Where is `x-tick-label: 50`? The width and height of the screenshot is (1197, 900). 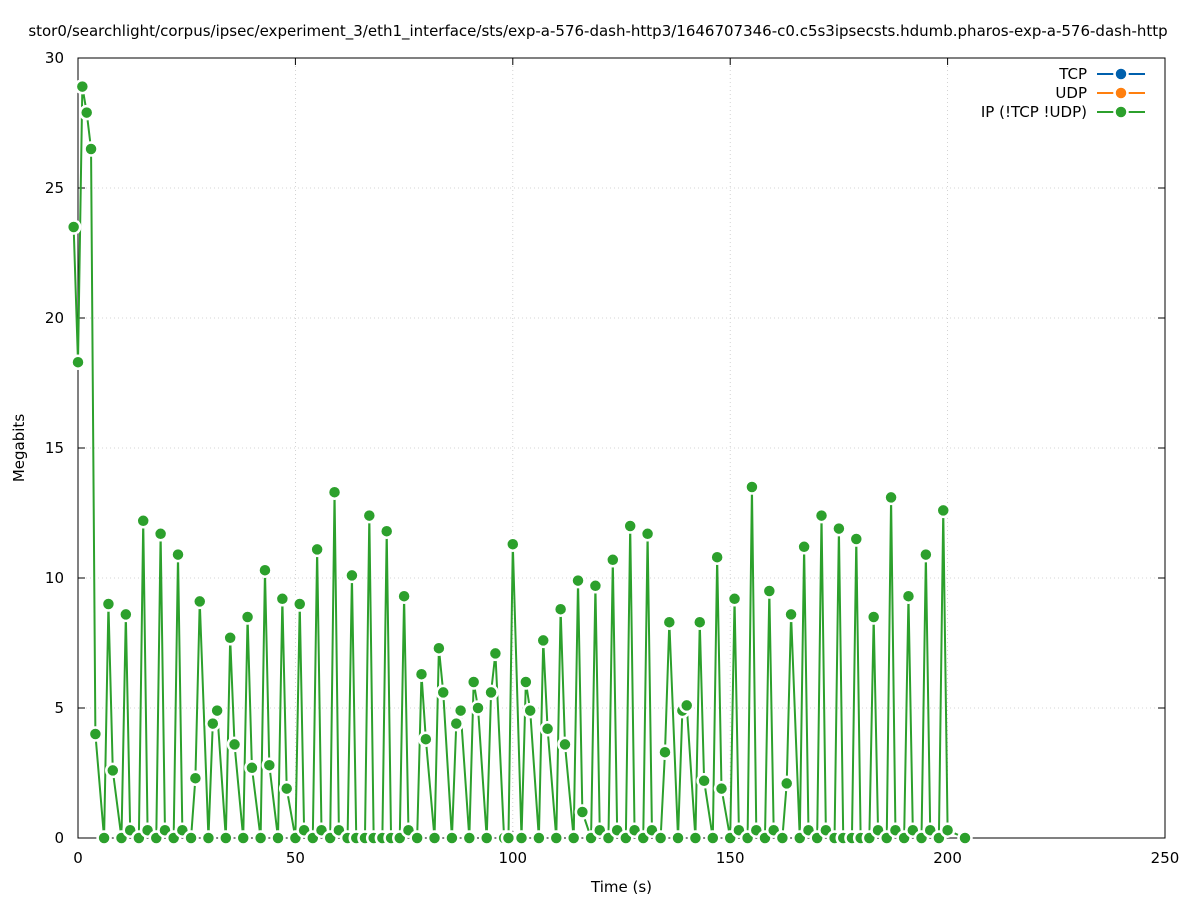 x-tick-label: 50 is located at coordinates (295, 858).